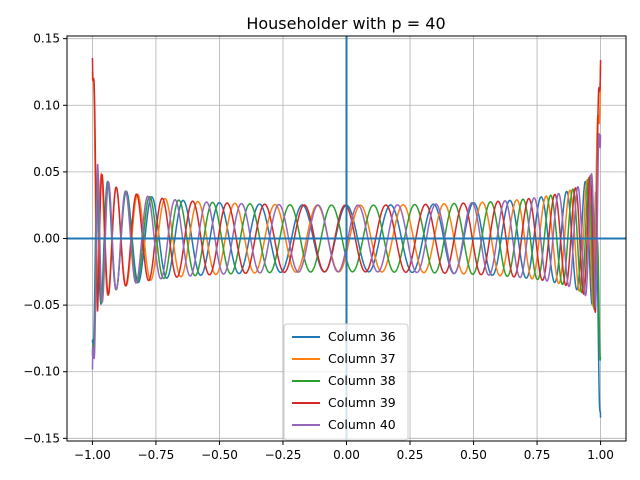  I want to click on y-tick-label: 0.15, so click(46, 39).